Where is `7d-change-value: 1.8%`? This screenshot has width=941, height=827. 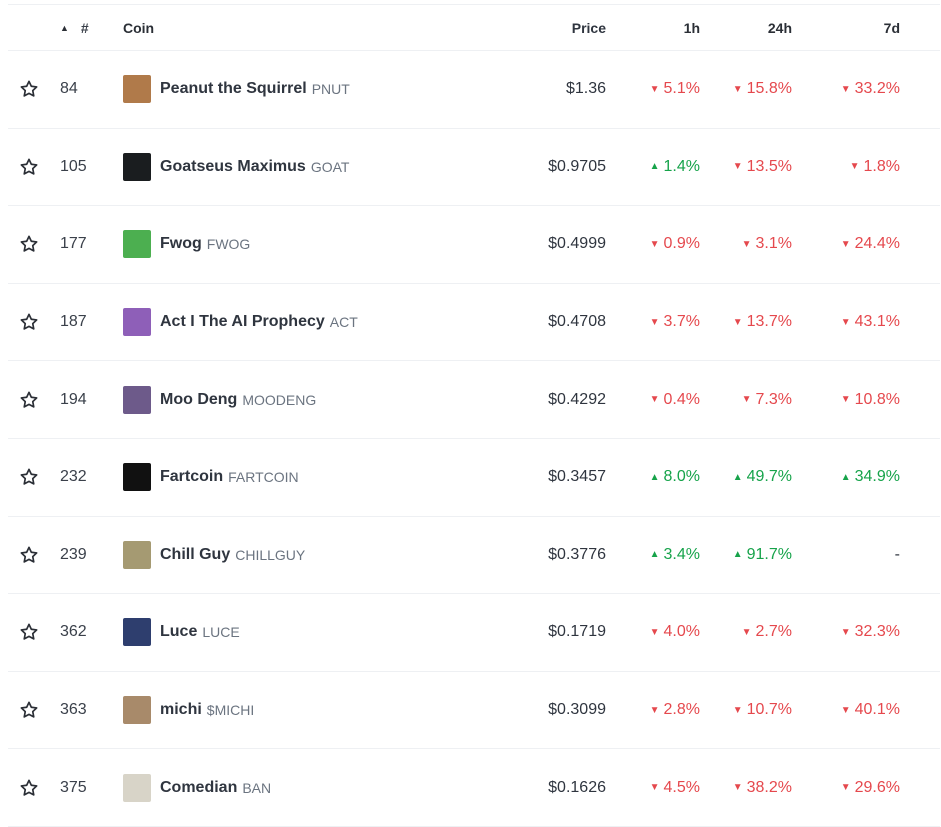
7d-change-value: 1.8% is located at coordinates (881, 166).